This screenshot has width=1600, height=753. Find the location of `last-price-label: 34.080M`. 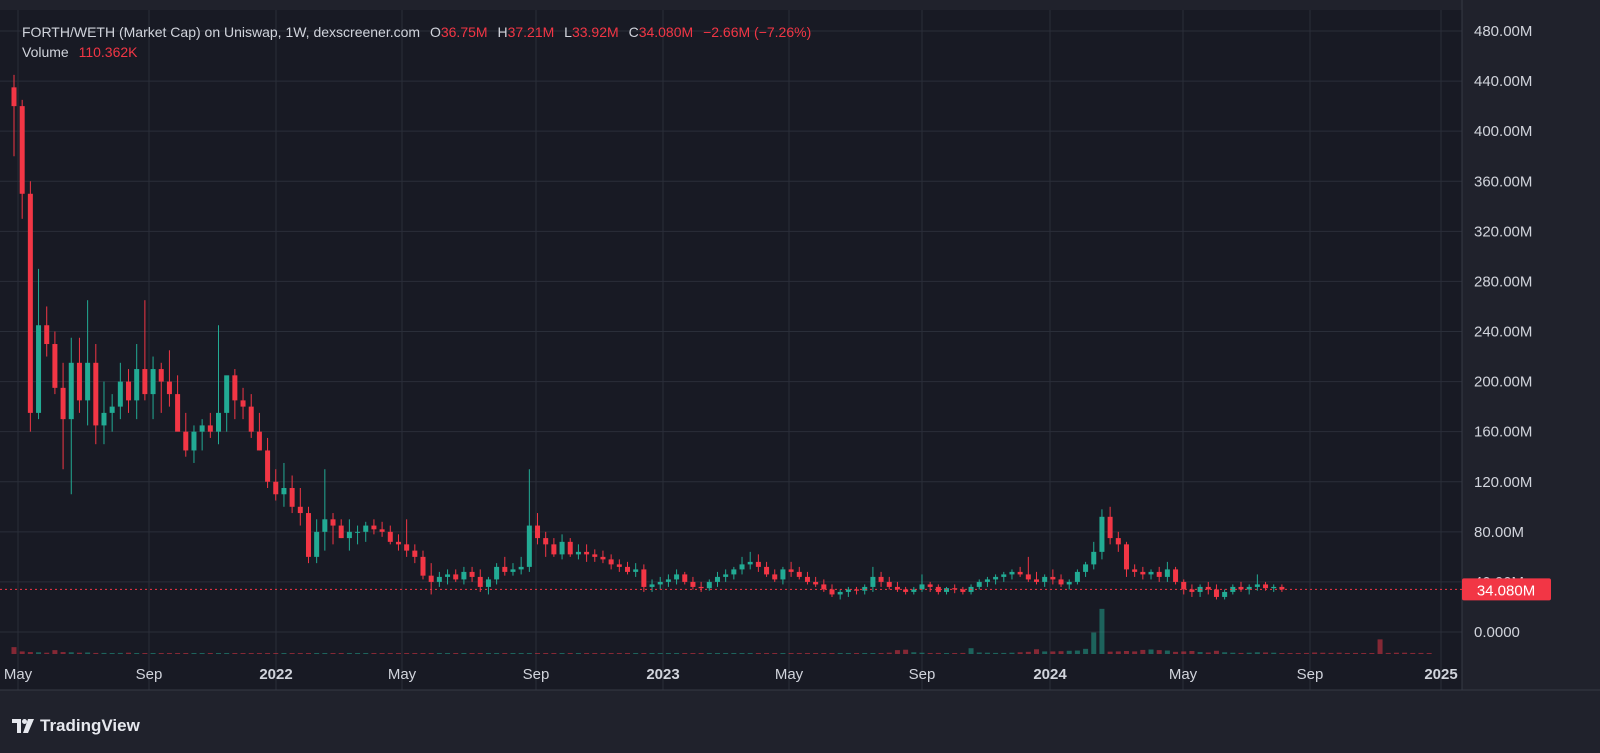

last-price-label: 34.080M is located at coordinates (1506, 590).